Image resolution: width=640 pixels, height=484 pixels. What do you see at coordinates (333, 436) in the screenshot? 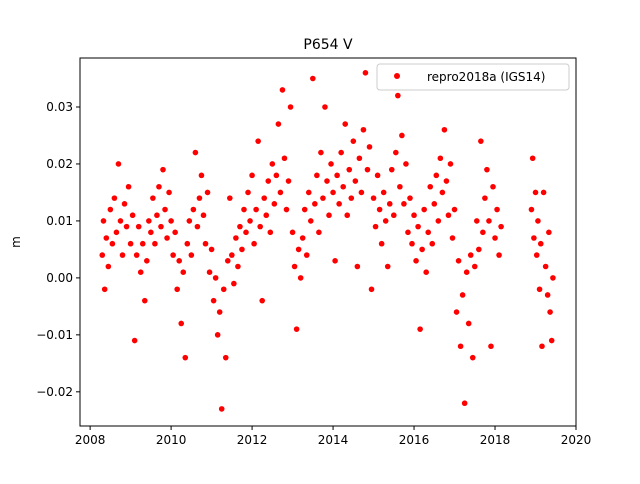
I see `x-axis: 2008 2010 2012 2014 2016 2018 2020` at bounding box center [333, 436].